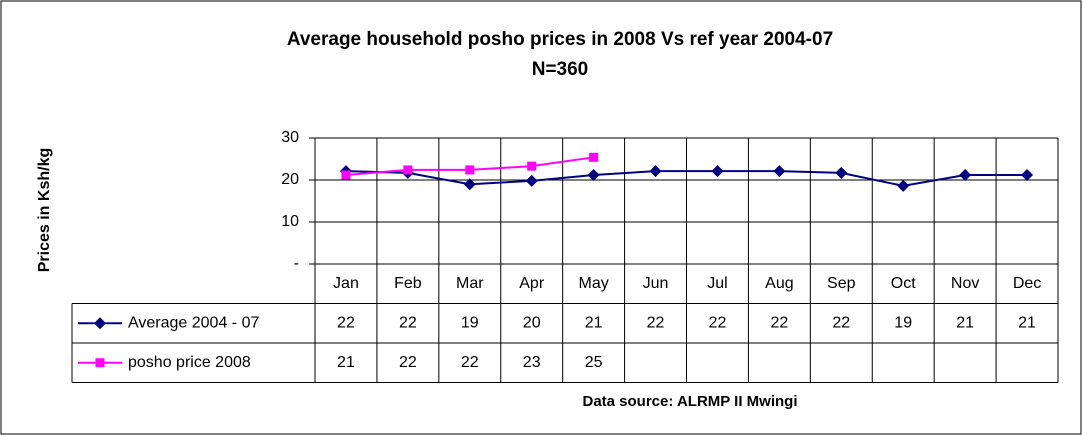  What do you see at coordinates (689, 401) in the screenshot?
I see `source-note: Data source: ALRMP II Mwingi` at bounding box center [689, 401].